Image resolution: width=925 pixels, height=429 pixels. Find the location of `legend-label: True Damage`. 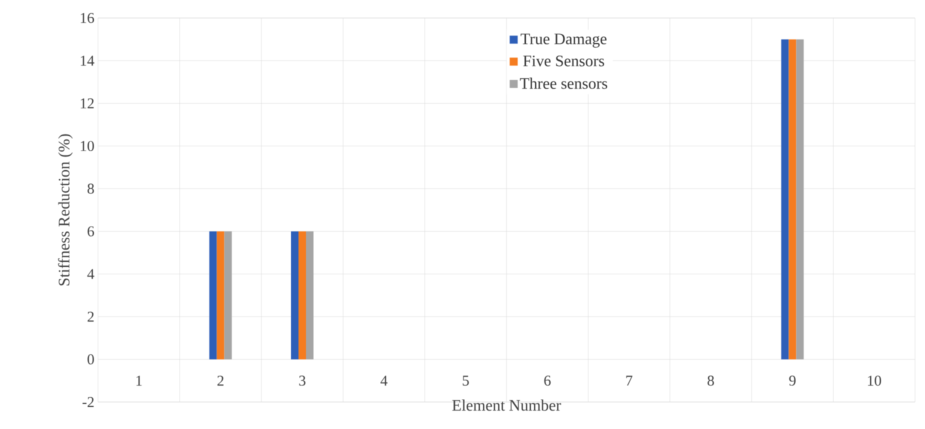

legend-label: True Damage is located at coordinates (563, 41).